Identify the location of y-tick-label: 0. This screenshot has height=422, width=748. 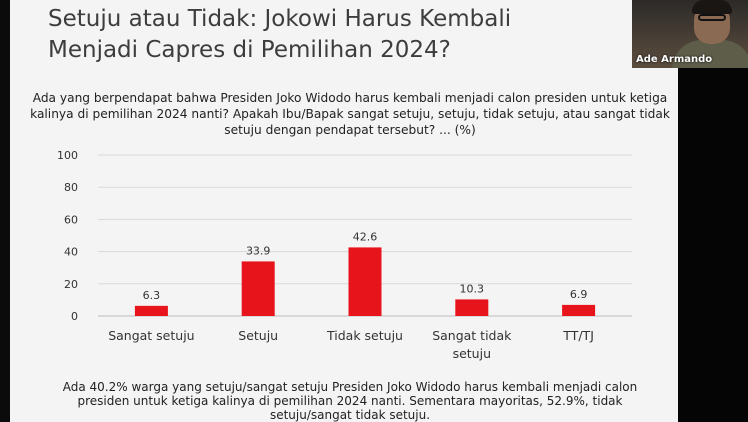
(74, 316).